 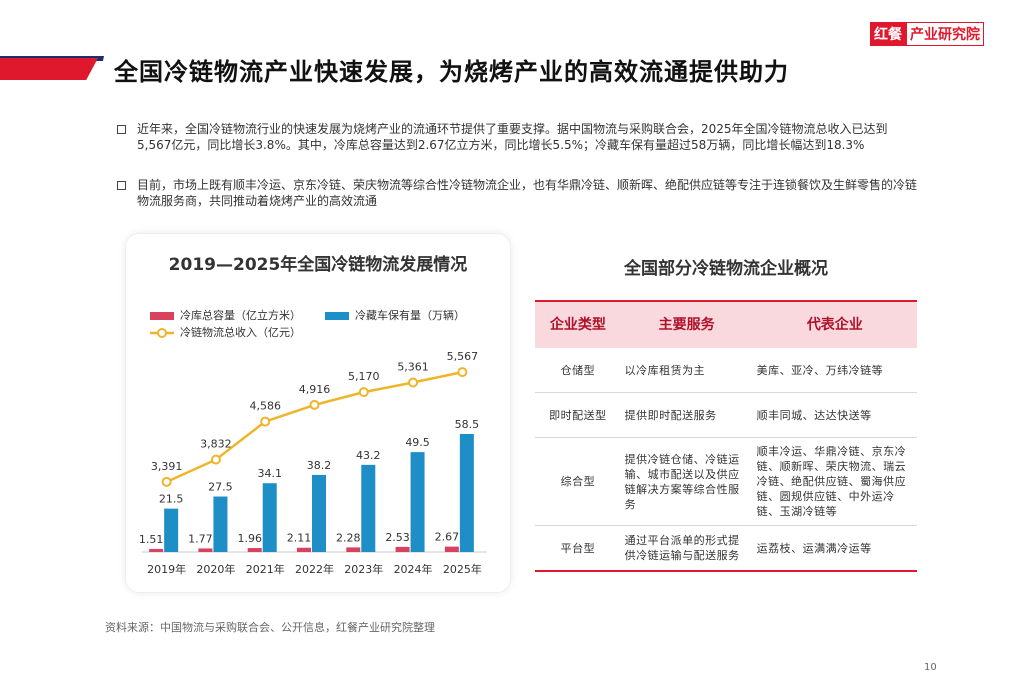 I want to click on legend-label: 冷库总容量（亿立方米）, so click(x=240, y=315).